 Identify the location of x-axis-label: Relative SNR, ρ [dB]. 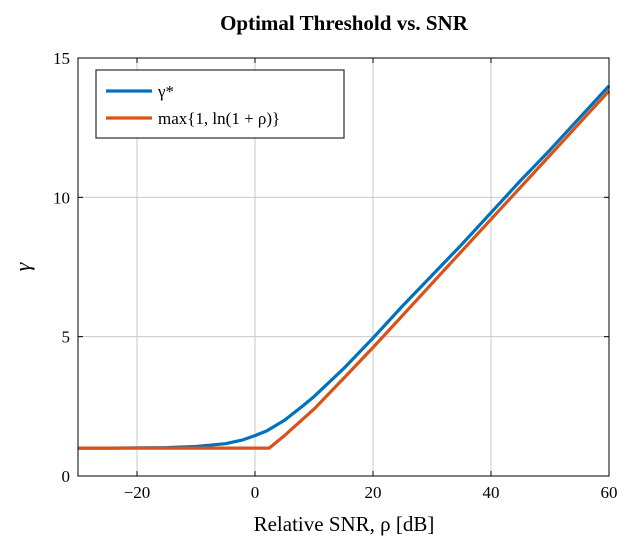
(344, 524).